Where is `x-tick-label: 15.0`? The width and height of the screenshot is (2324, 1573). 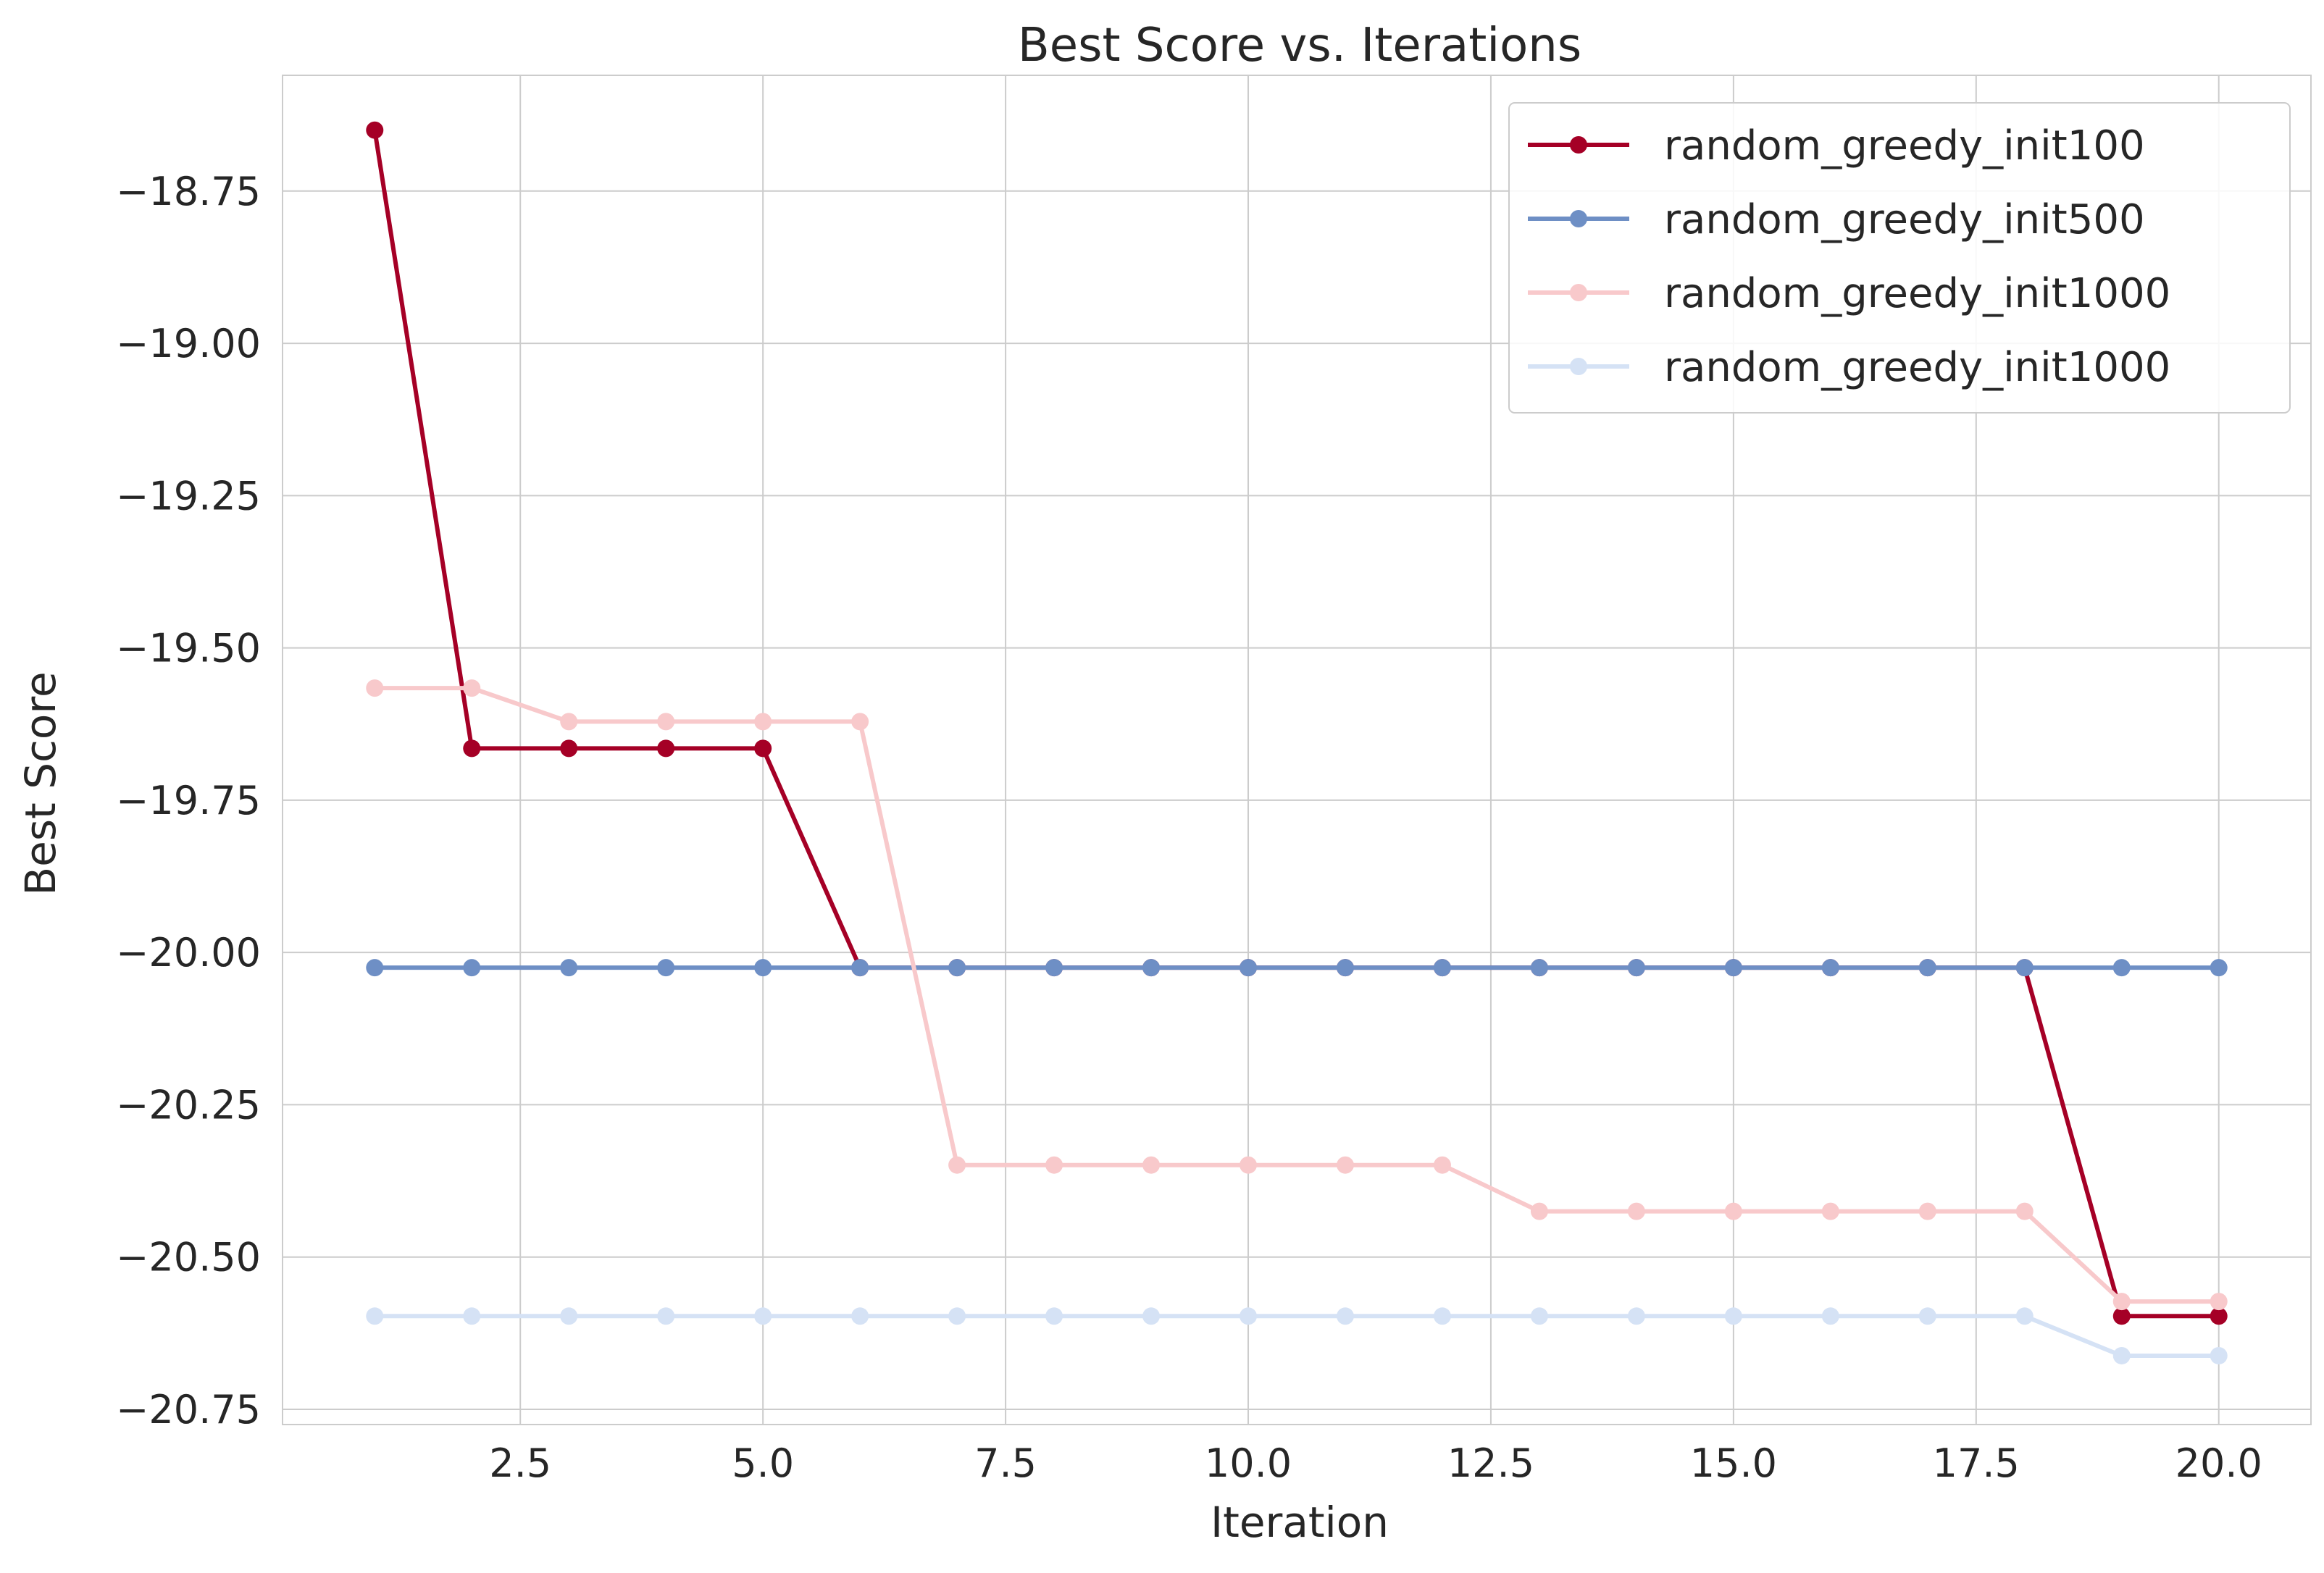 x-tick-label: 15.0 is located at coordinates (1734, 1463).